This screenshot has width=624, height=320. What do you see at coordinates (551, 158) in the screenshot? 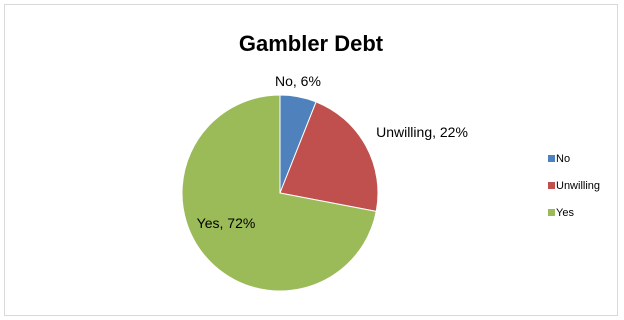
I see `legend-swatch-no` at bounding box center [551, 158].